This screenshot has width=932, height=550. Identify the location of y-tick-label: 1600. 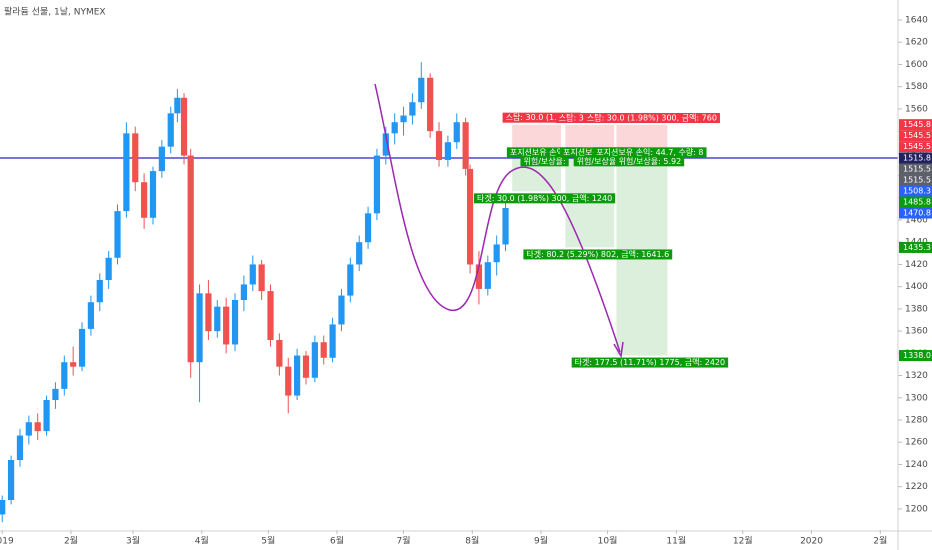
(916, 65).